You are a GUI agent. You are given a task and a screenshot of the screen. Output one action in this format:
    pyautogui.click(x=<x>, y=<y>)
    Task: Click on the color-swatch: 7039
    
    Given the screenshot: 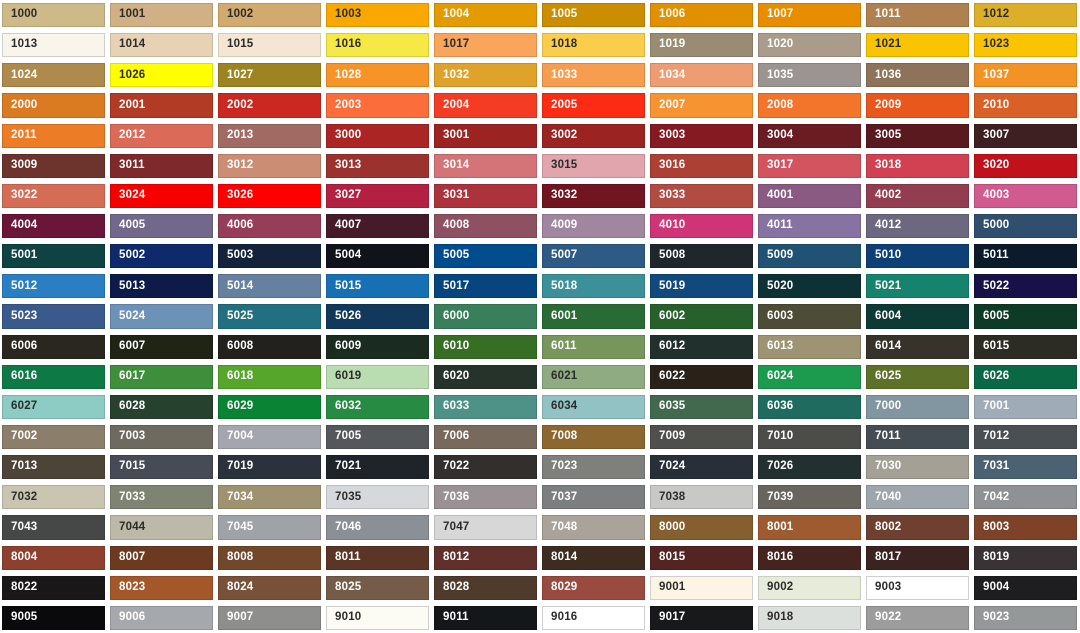 What is the action you would take?
    pyautogui.click(x=809, y=497)
    